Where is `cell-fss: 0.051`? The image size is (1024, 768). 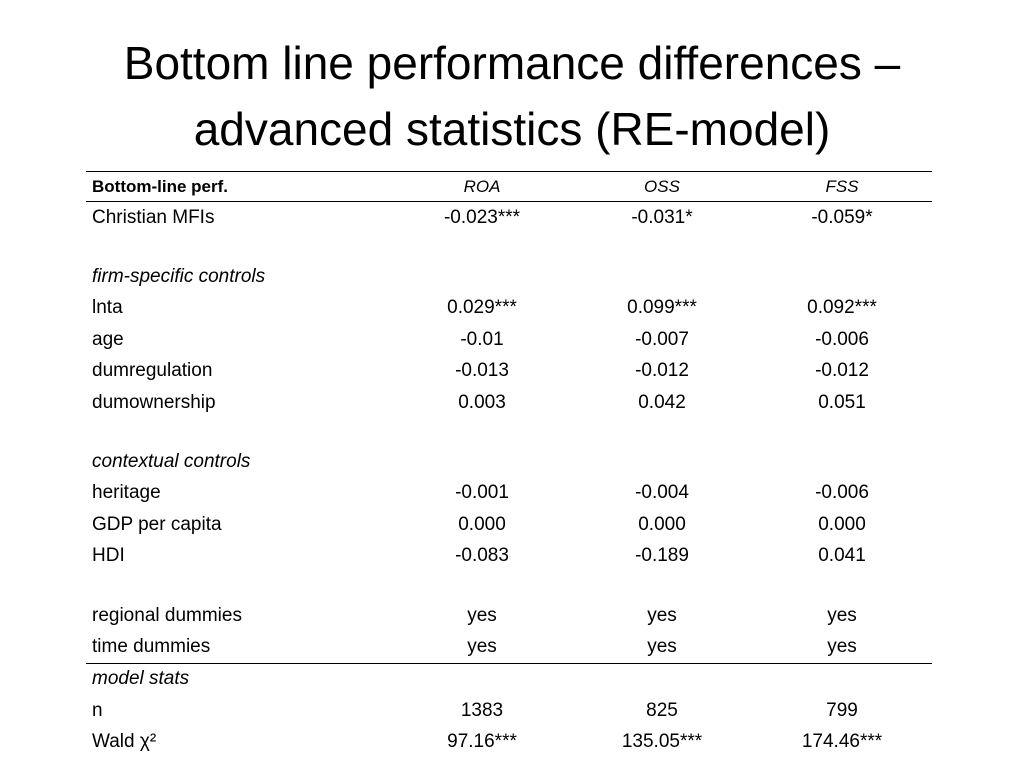
cell-fss: 0.051 is located at coordinates (842, 402).